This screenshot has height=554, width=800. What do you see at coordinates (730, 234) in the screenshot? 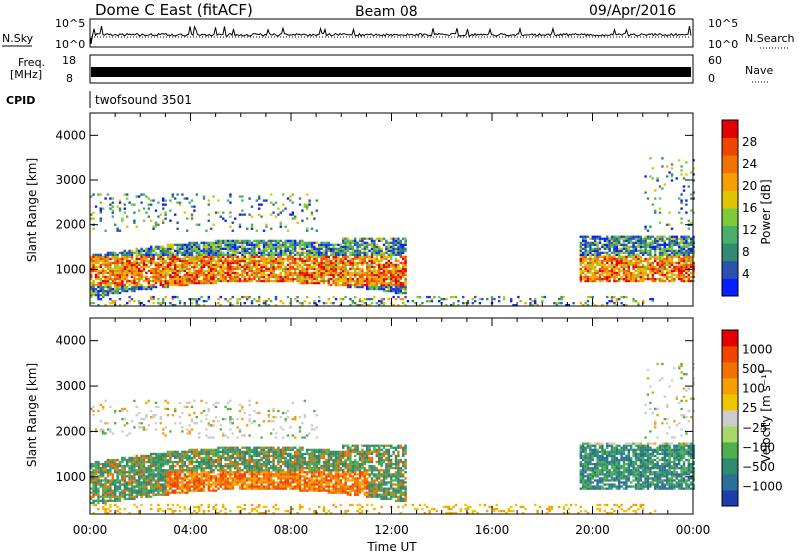
I see `colorbar-segment` at bounding box center [730, 234].